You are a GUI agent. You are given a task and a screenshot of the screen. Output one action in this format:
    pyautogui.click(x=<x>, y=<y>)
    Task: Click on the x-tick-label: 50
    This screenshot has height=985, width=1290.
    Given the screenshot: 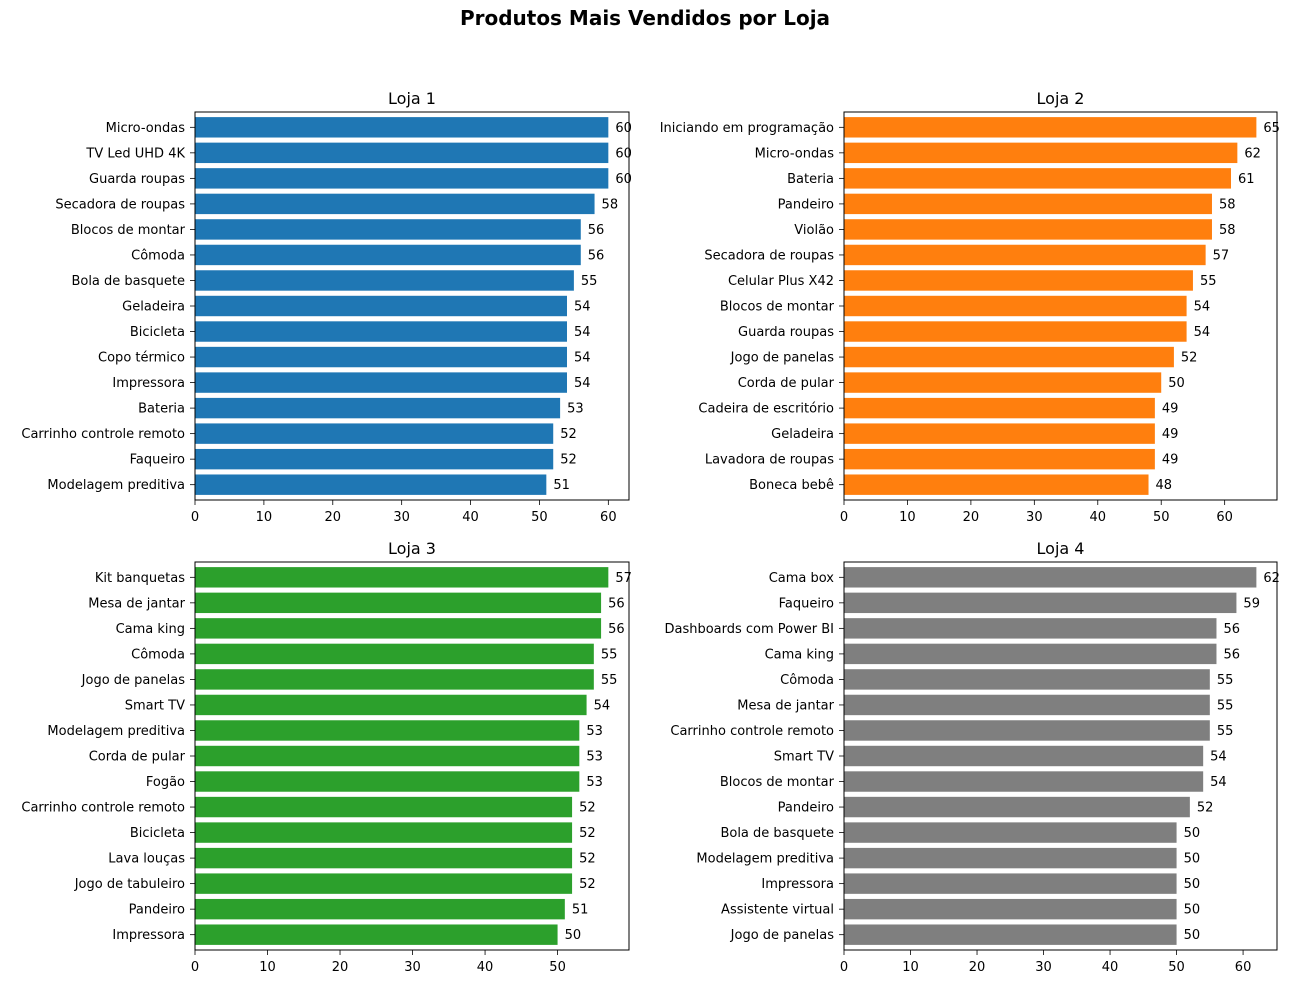 What is the action you would take?
    pyautogui.click(x=539, y=517)
    